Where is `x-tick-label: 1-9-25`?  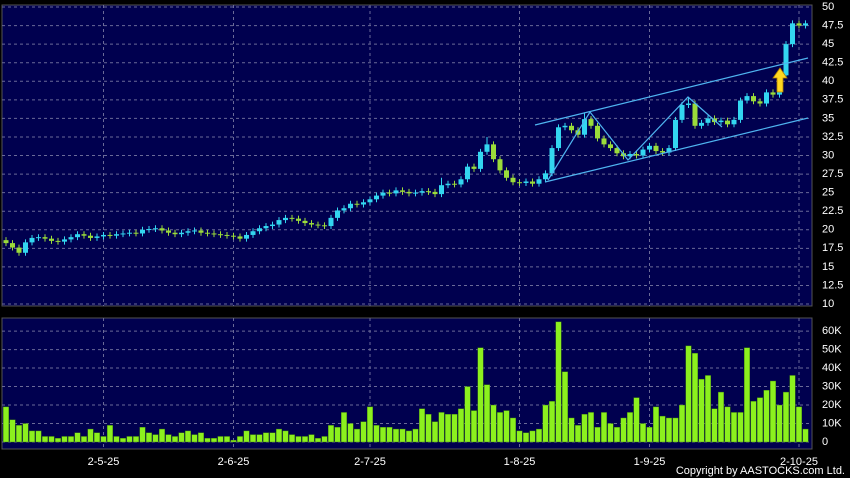 x-tick-label: 1-9-25 is located at coordinates (650, 462).